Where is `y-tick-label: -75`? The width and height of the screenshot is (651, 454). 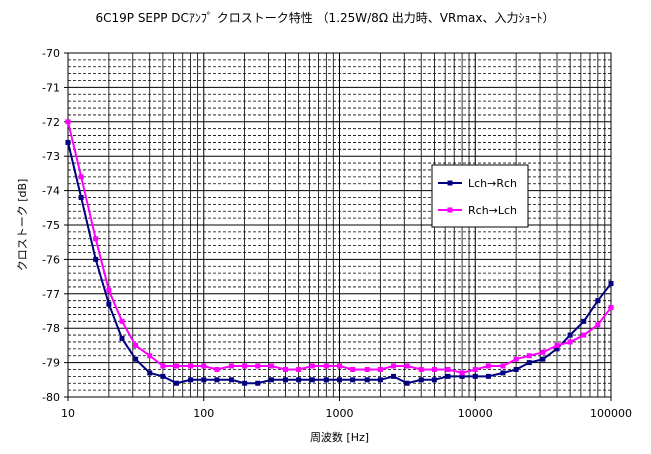
y-tick-label: -75 is located at coordinates (51, 225).